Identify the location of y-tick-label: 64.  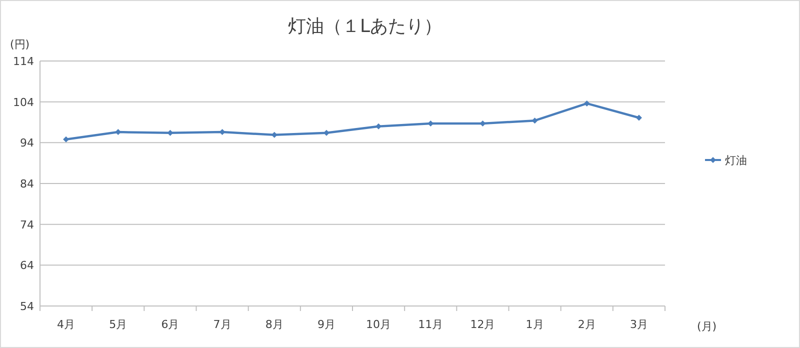
(27, 265).